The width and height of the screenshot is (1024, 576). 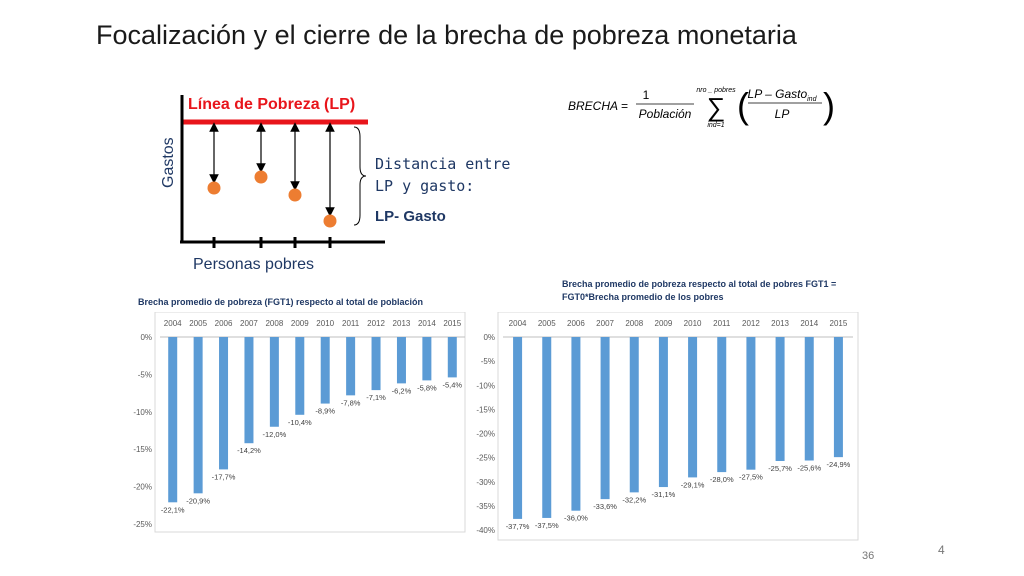 I want to click on data-label: -5,4%, so click(x=452, y=384).